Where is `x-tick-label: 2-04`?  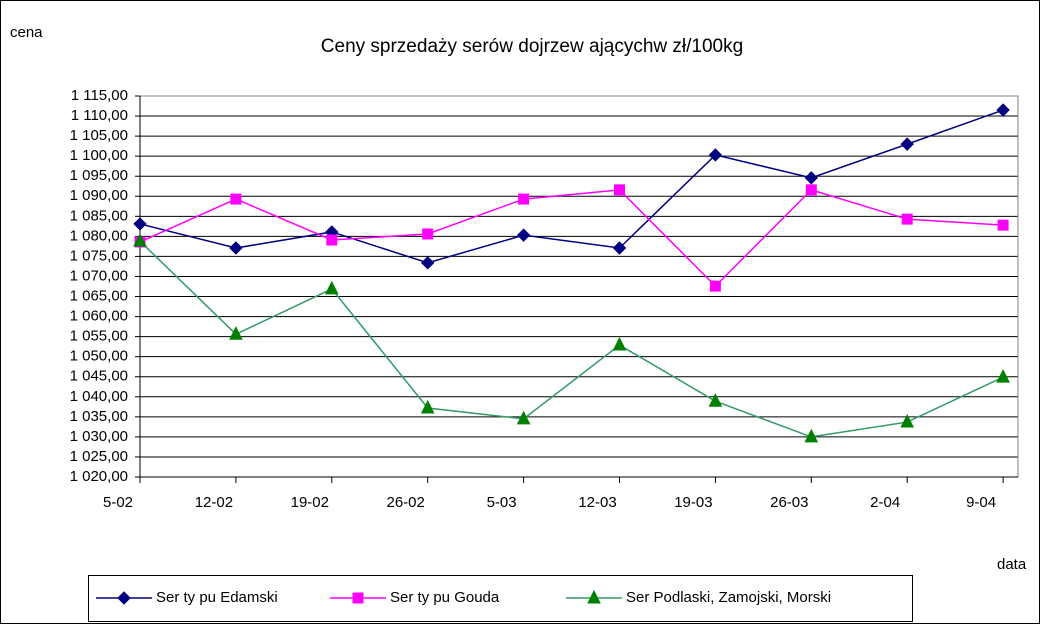 x-tick-label: 2-04 is located at coordinates (885, 502).